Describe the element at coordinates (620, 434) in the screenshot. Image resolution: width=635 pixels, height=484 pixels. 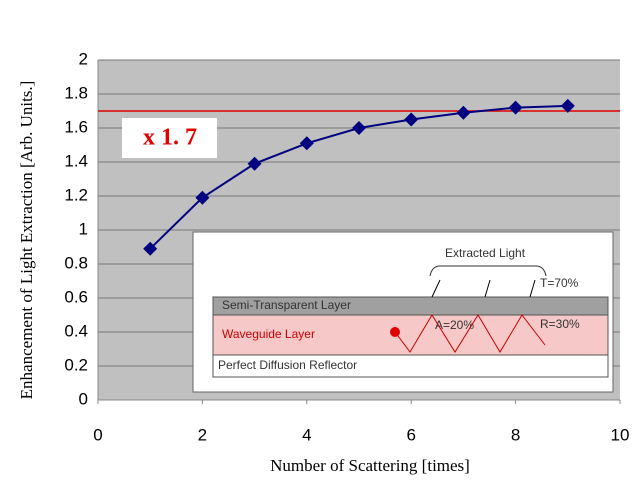
I see `x-tick-label: 10` at that location.